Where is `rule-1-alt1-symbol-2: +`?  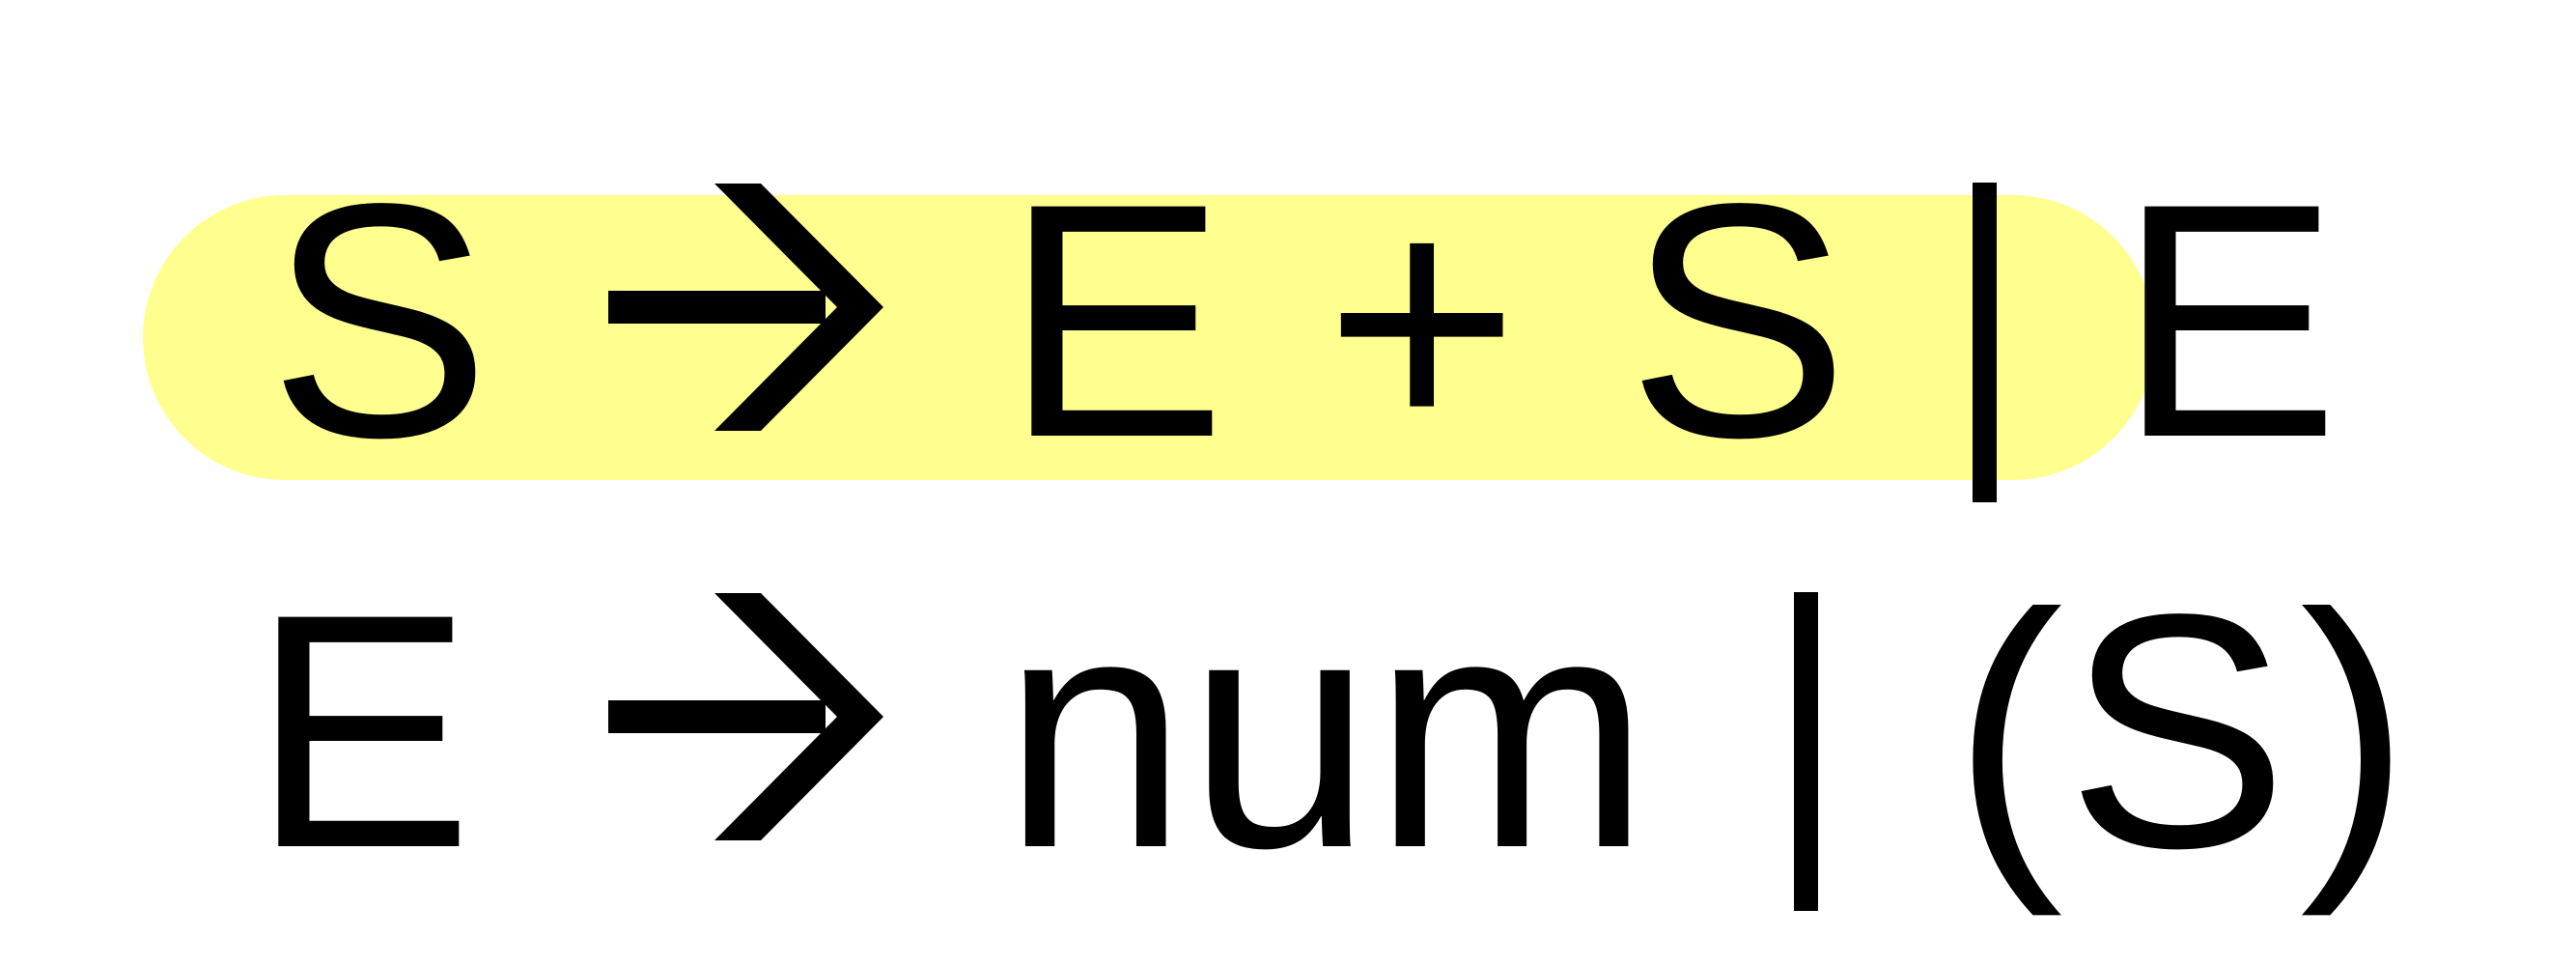
rule-1-alt1-symbol-2: + is located at coordinates (1423, 321).